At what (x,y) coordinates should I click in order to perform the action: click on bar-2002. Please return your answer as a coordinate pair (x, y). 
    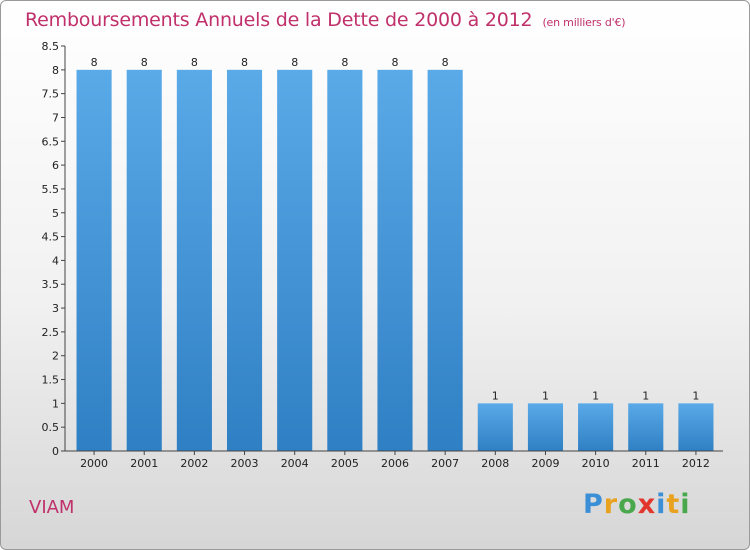
    Looking at the image, I should click on (194, 260).